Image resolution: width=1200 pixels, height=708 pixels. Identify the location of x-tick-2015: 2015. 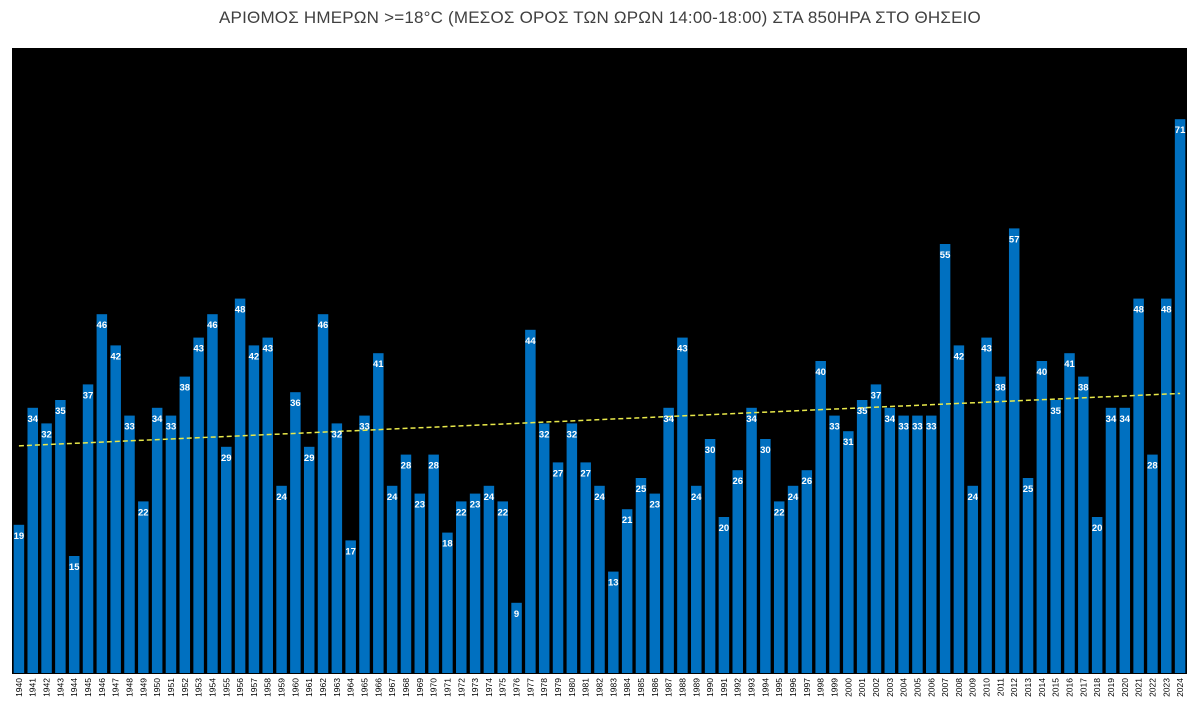
(1056, 687).